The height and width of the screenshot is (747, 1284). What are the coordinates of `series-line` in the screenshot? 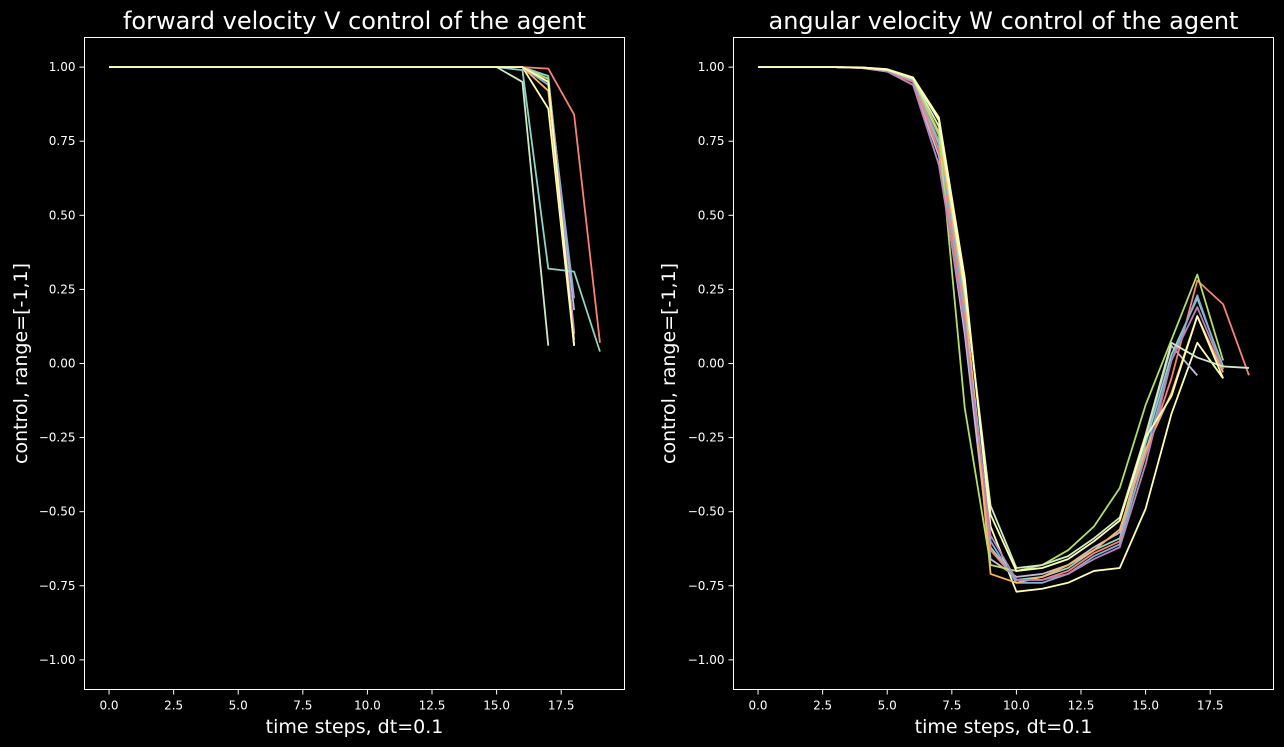 It's located at (342, 206).